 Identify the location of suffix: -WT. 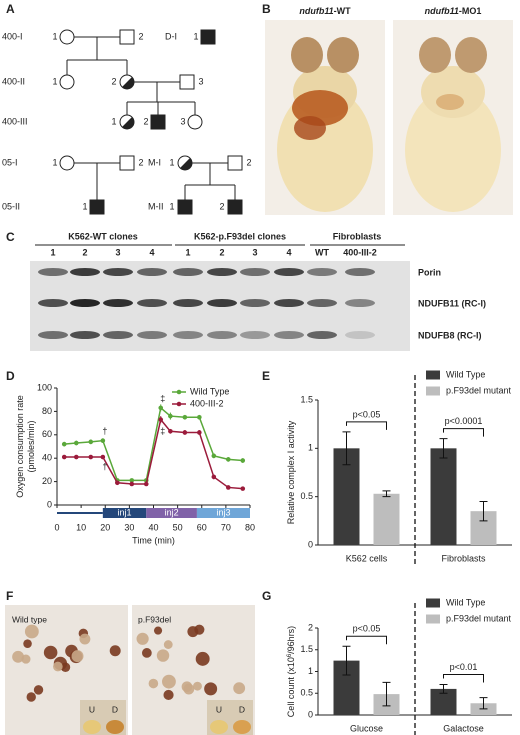
(342, 11).